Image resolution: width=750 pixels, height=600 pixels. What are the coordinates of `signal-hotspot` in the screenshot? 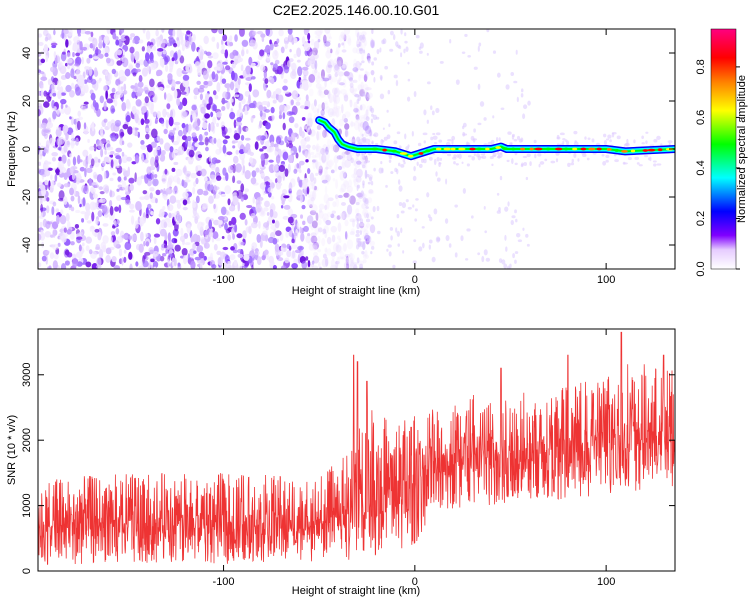 It's located at (633, 151).